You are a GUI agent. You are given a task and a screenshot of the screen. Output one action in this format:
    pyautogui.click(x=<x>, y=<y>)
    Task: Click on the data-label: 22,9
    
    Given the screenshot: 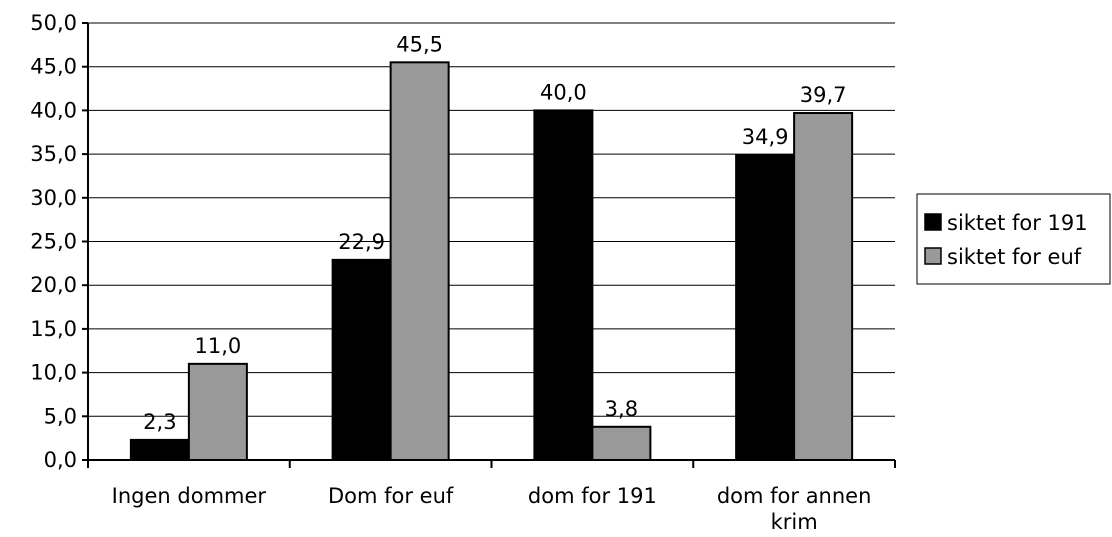 What is the action you would take?
    pyautogui.click(x=361, y=242)
    